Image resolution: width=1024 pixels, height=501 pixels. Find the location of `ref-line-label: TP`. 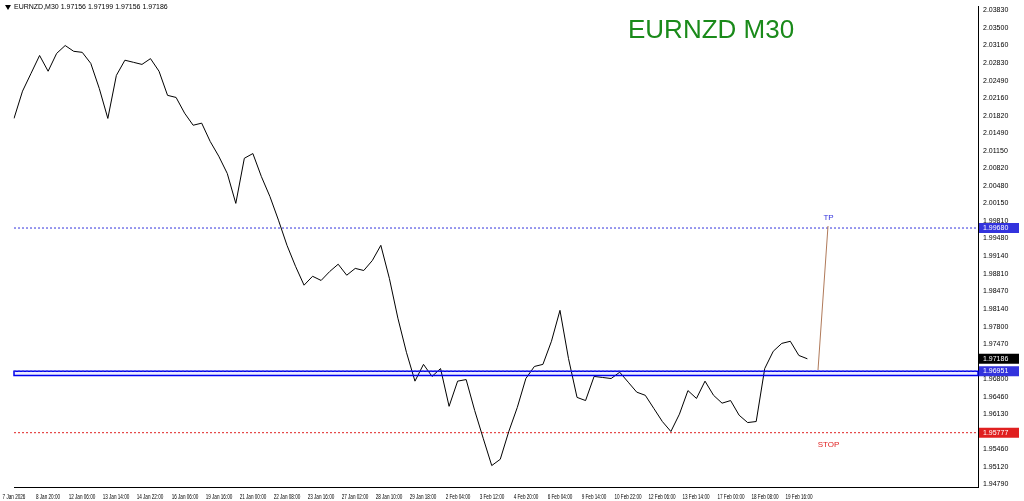

ref-line-label: TP is located at coordinates (828, 218).